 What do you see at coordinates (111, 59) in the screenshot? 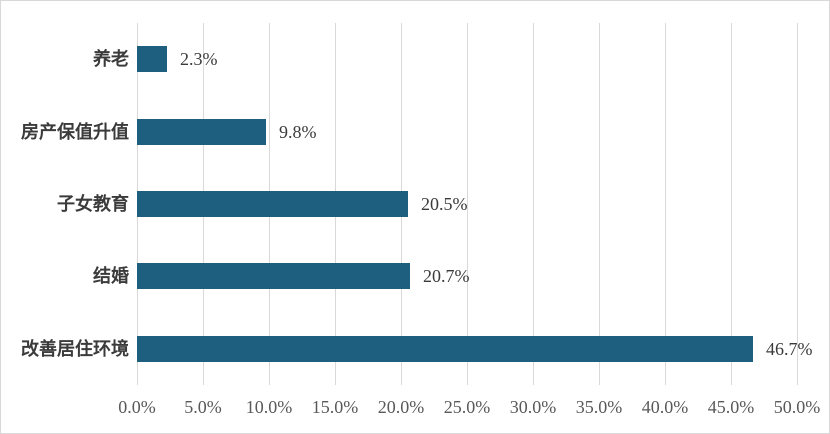
I see `category-label: 养老` at bounding box center [111, 59].